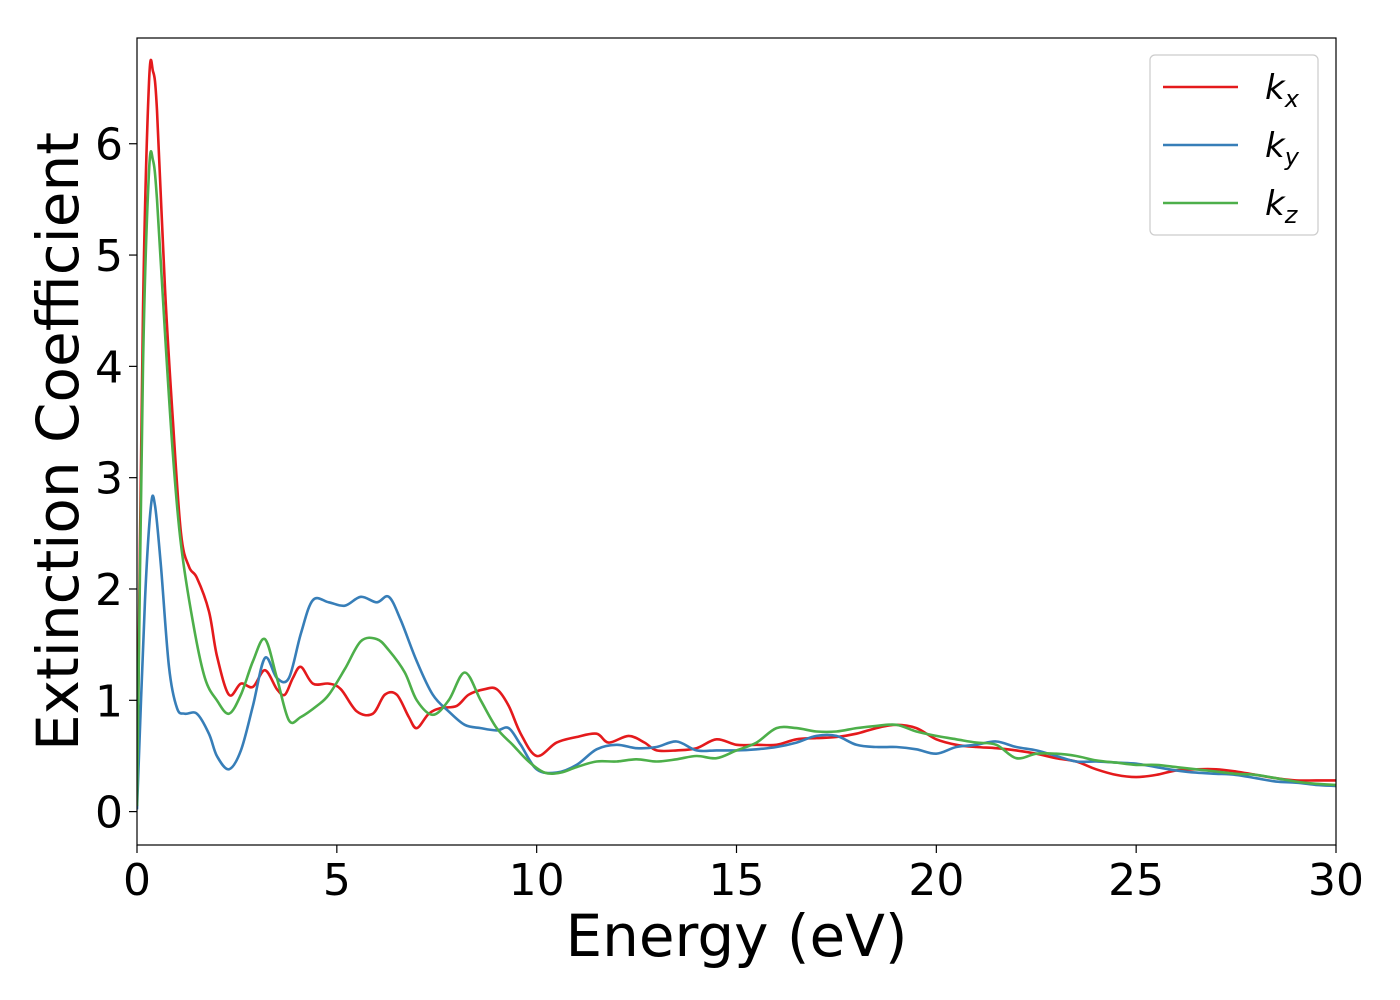 The image size is (1400, 1000). I want to click on x-tick-label: 10, so click(537, 880).